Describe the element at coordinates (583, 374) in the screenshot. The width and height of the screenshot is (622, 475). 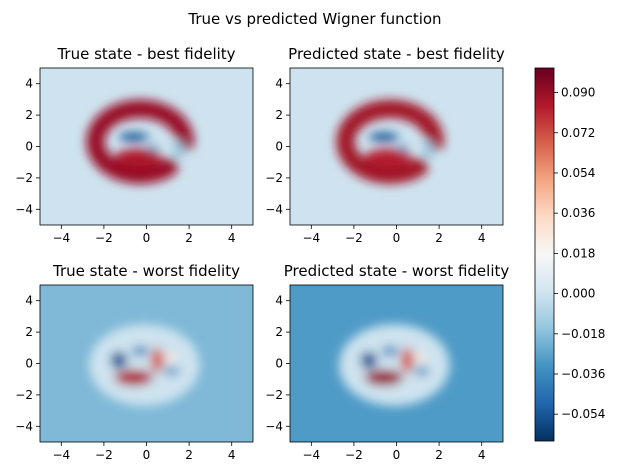
I see `colorbar-tick-label: −0.036` at that location.